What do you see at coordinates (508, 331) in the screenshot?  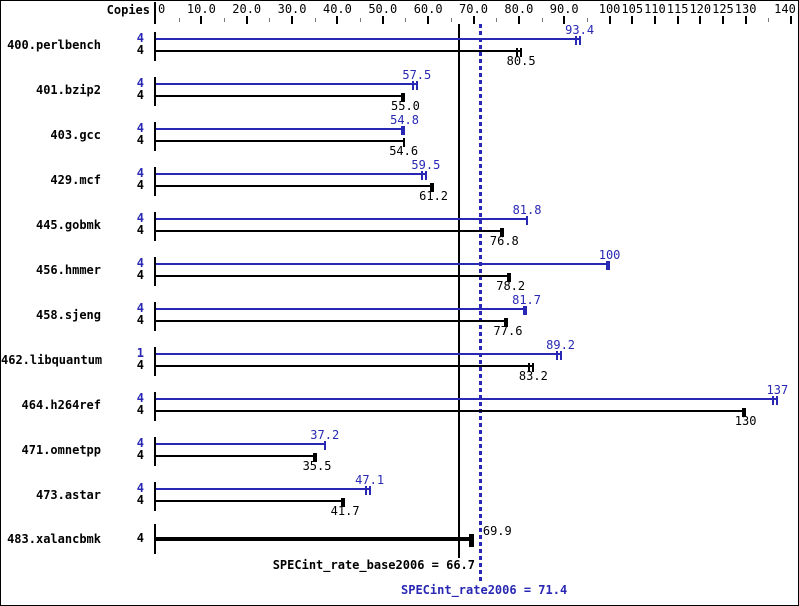 I see `base-value-label: 77.6` at bounding box center [508, 331].